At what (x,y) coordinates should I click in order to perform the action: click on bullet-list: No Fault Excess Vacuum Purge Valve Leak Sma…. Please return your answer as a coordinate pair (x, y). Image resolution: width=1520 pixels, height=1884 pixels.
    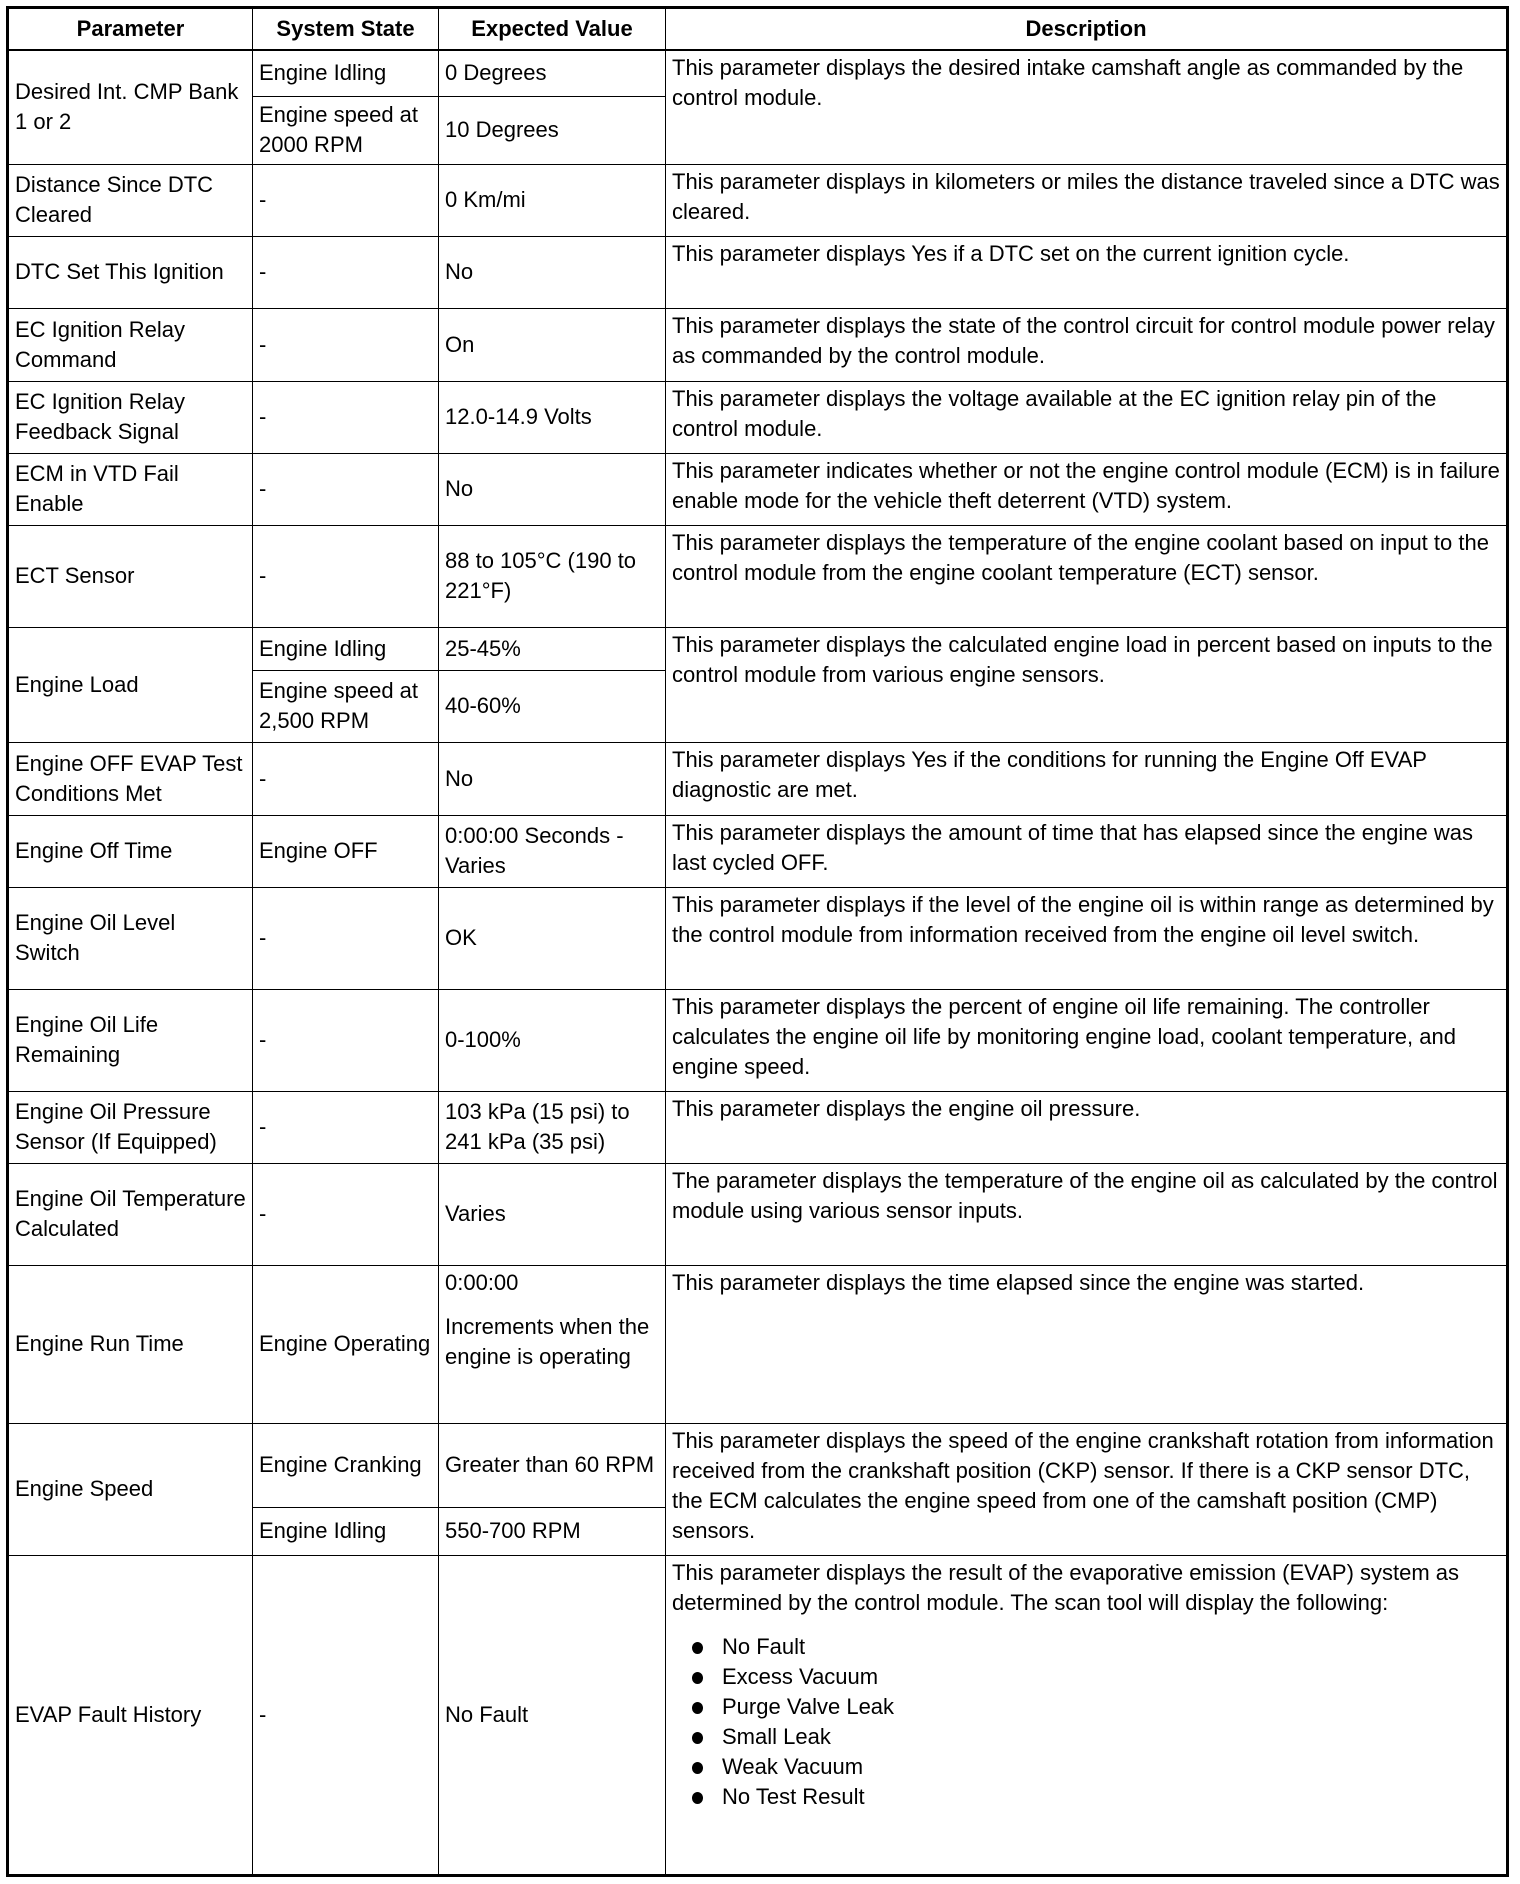
    Looking at the image, I should click on (1086, 1722).